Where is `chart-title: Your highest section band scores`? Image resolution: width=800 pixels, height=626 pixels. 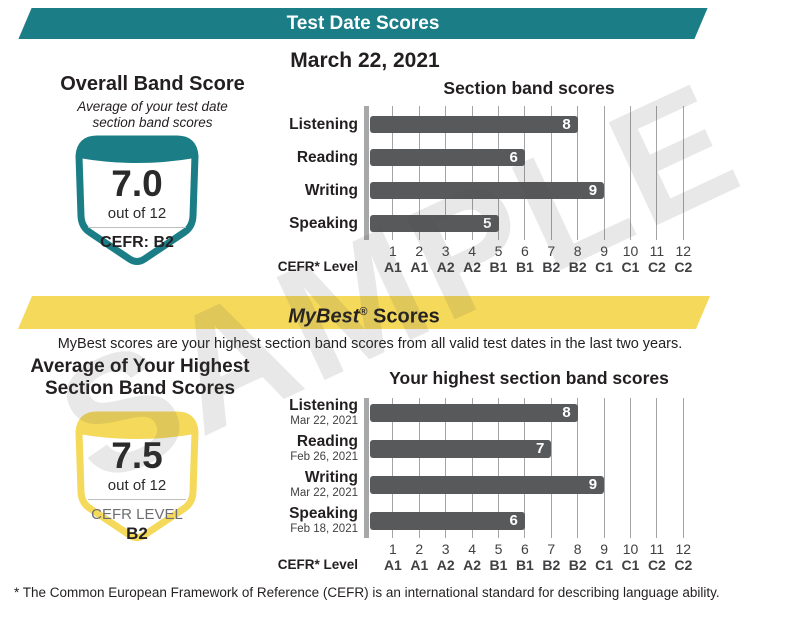 chart-title: Your highest section band scores is located at coordinates (529, 378).